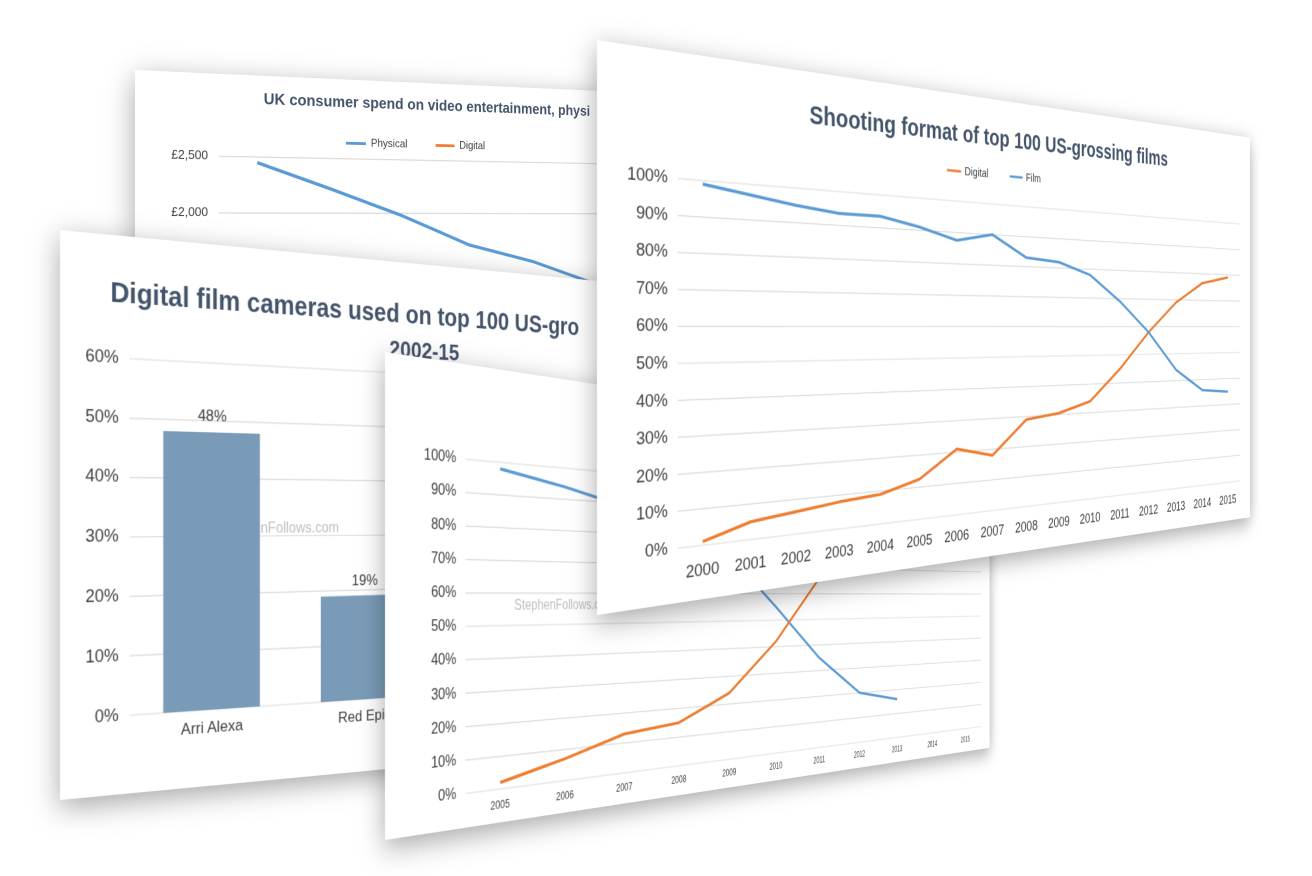  What do you see at coordinates (211, 571) in the screenshot?
I see `bar` at bounding box center [211, 571].